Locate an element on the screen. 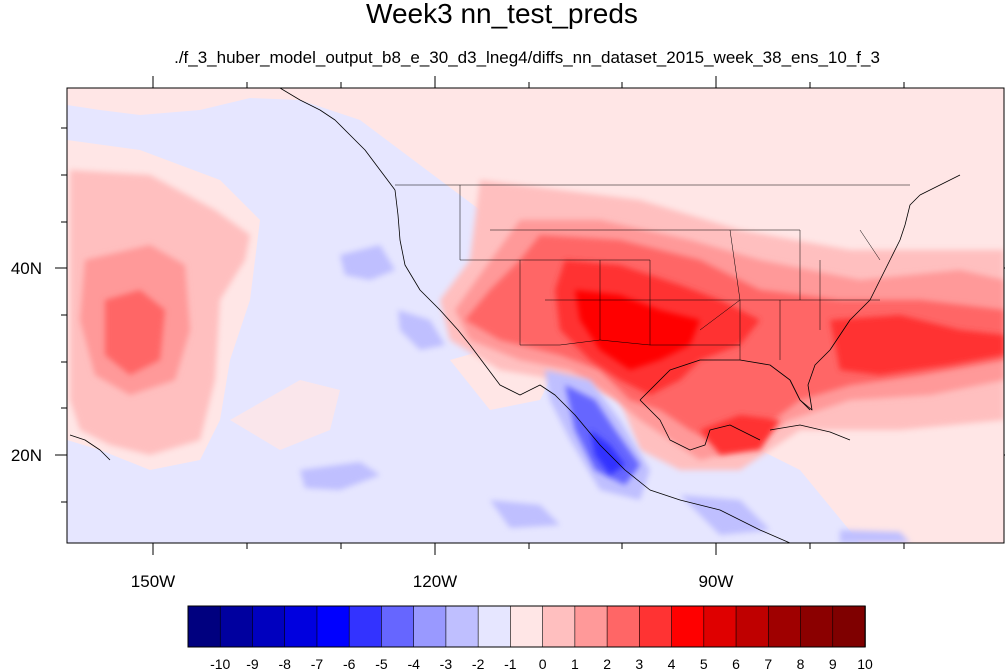 This screenshot has width=1005, height=672. colorbar-label: -7 is located at coordinates (317, 664).